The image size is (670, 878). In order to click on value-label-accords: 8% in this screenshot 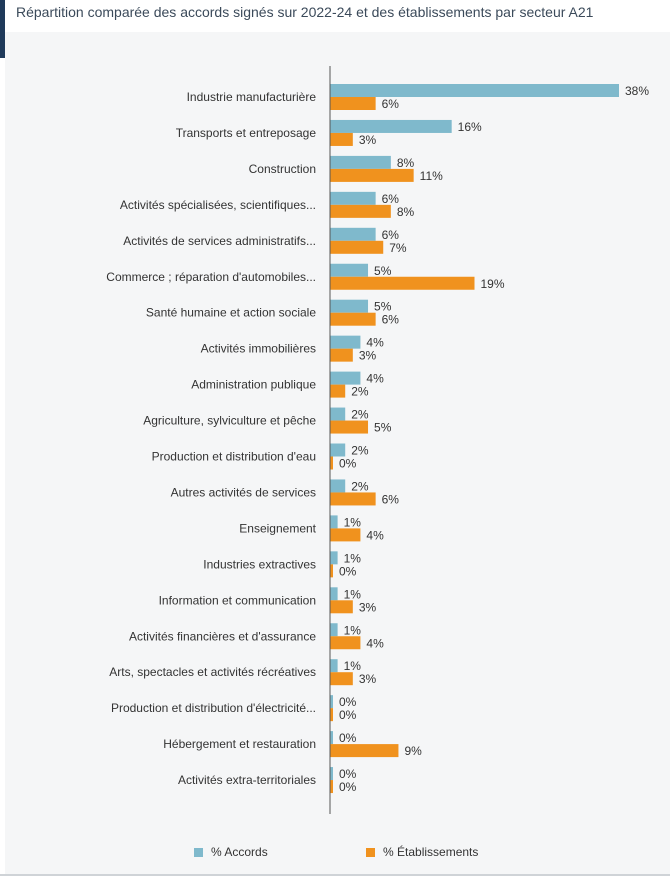, I will do `click(406, 163)`.